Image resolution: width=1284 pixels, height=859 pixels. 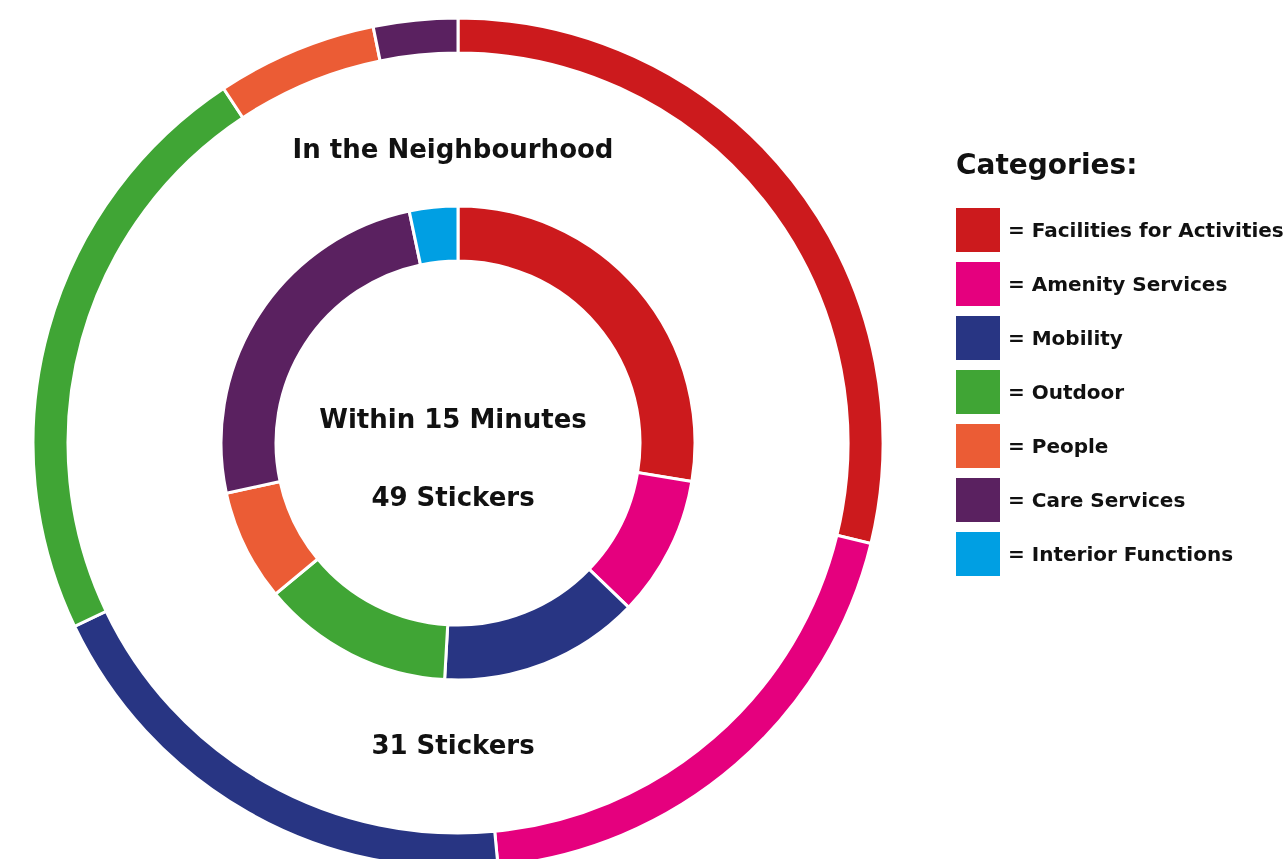 What do you see at coordinates (1065, 338) in the screenshot?
I see `legend-label: = Mobility` at bounding box center [1065, 338].